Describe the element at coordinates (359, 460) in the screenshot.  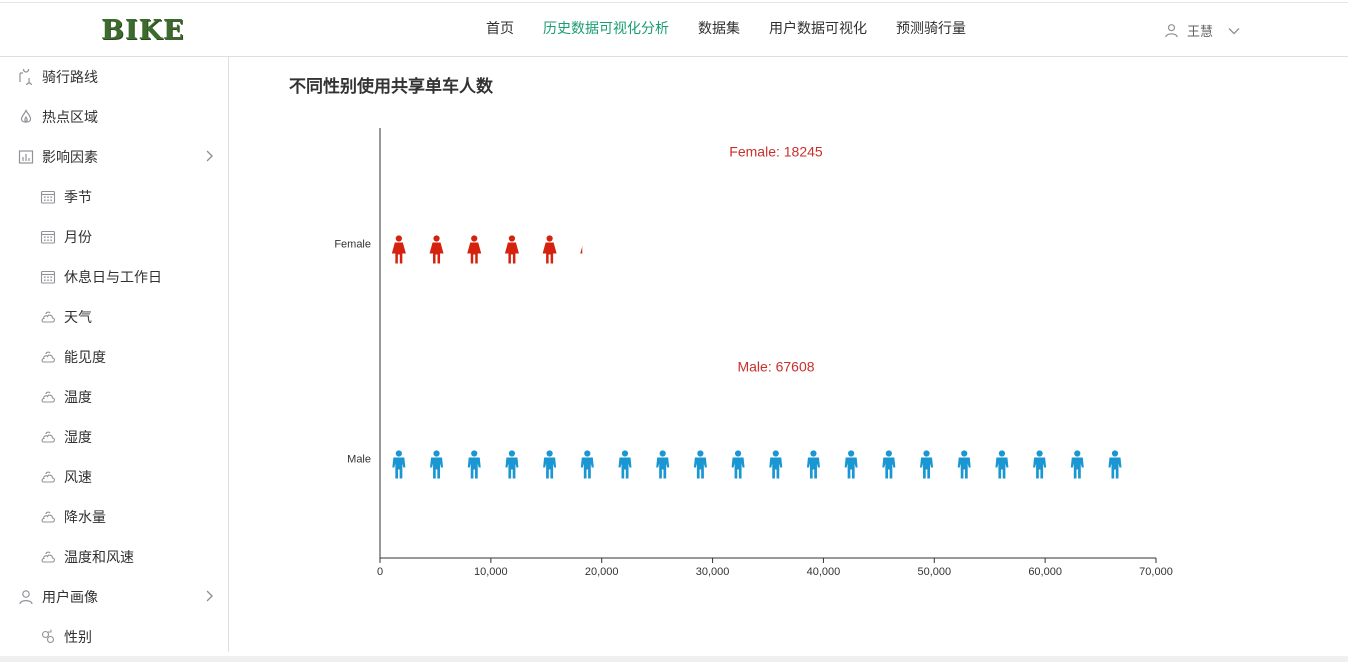
I see `y-category-label: Male` at that location.